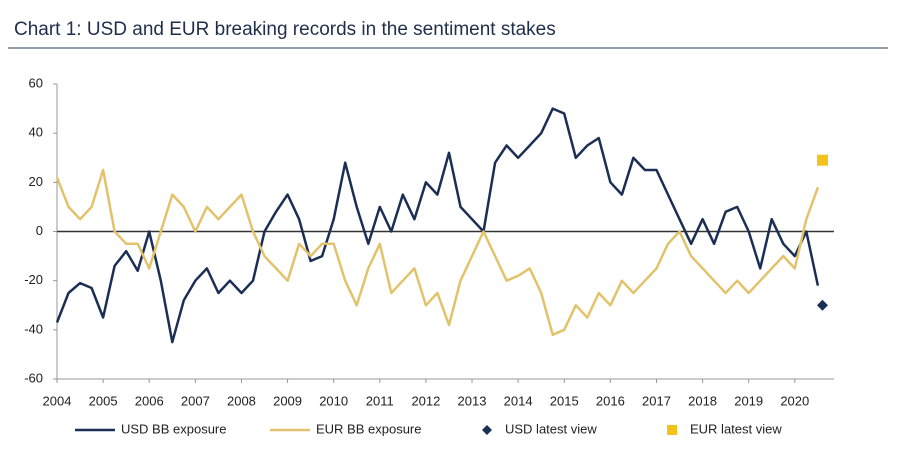 This screenshot has height=458, width=910. Describe the element at coordinates (195, 400) in the screenshot. I see `x-tick-label: 2007` at that location.